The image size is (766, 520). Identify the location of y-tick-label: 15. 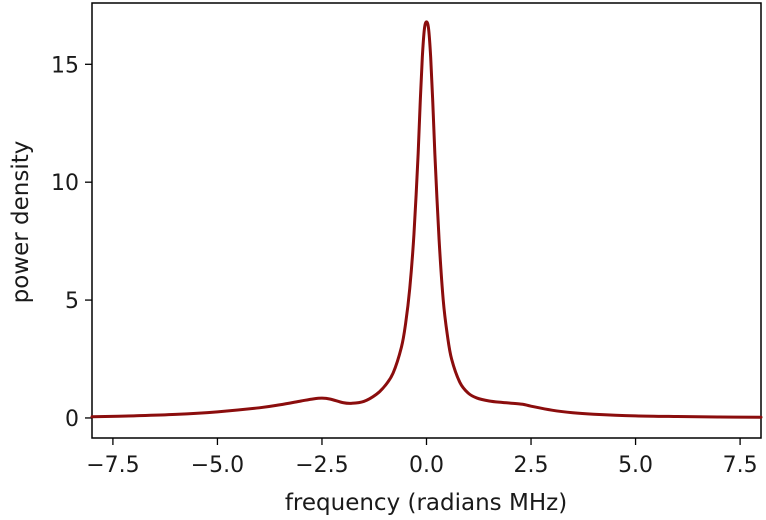
(65, 65).